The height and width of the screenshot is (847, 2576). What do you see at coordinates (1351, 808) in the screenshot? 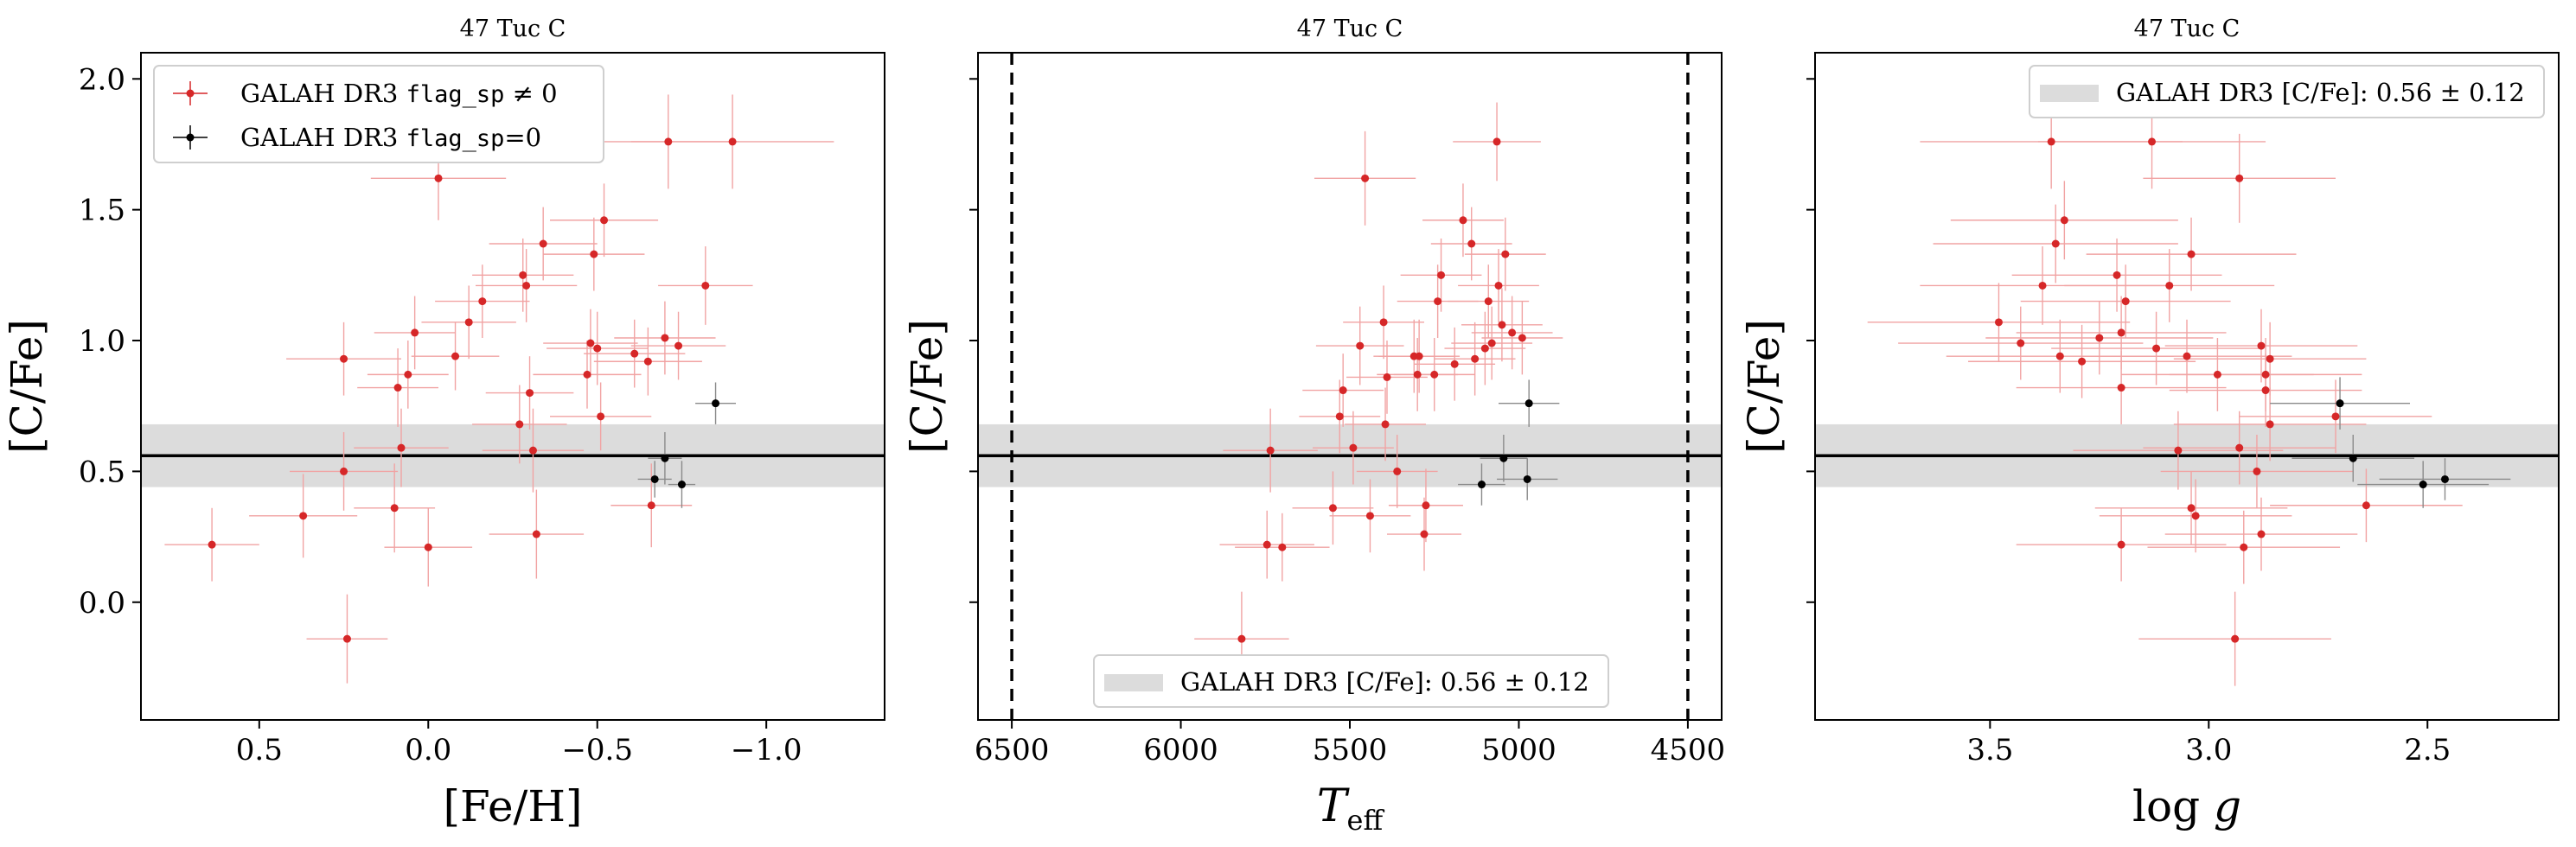
I see `x-axis-label: Teff` at bounding box center [1351, 808].